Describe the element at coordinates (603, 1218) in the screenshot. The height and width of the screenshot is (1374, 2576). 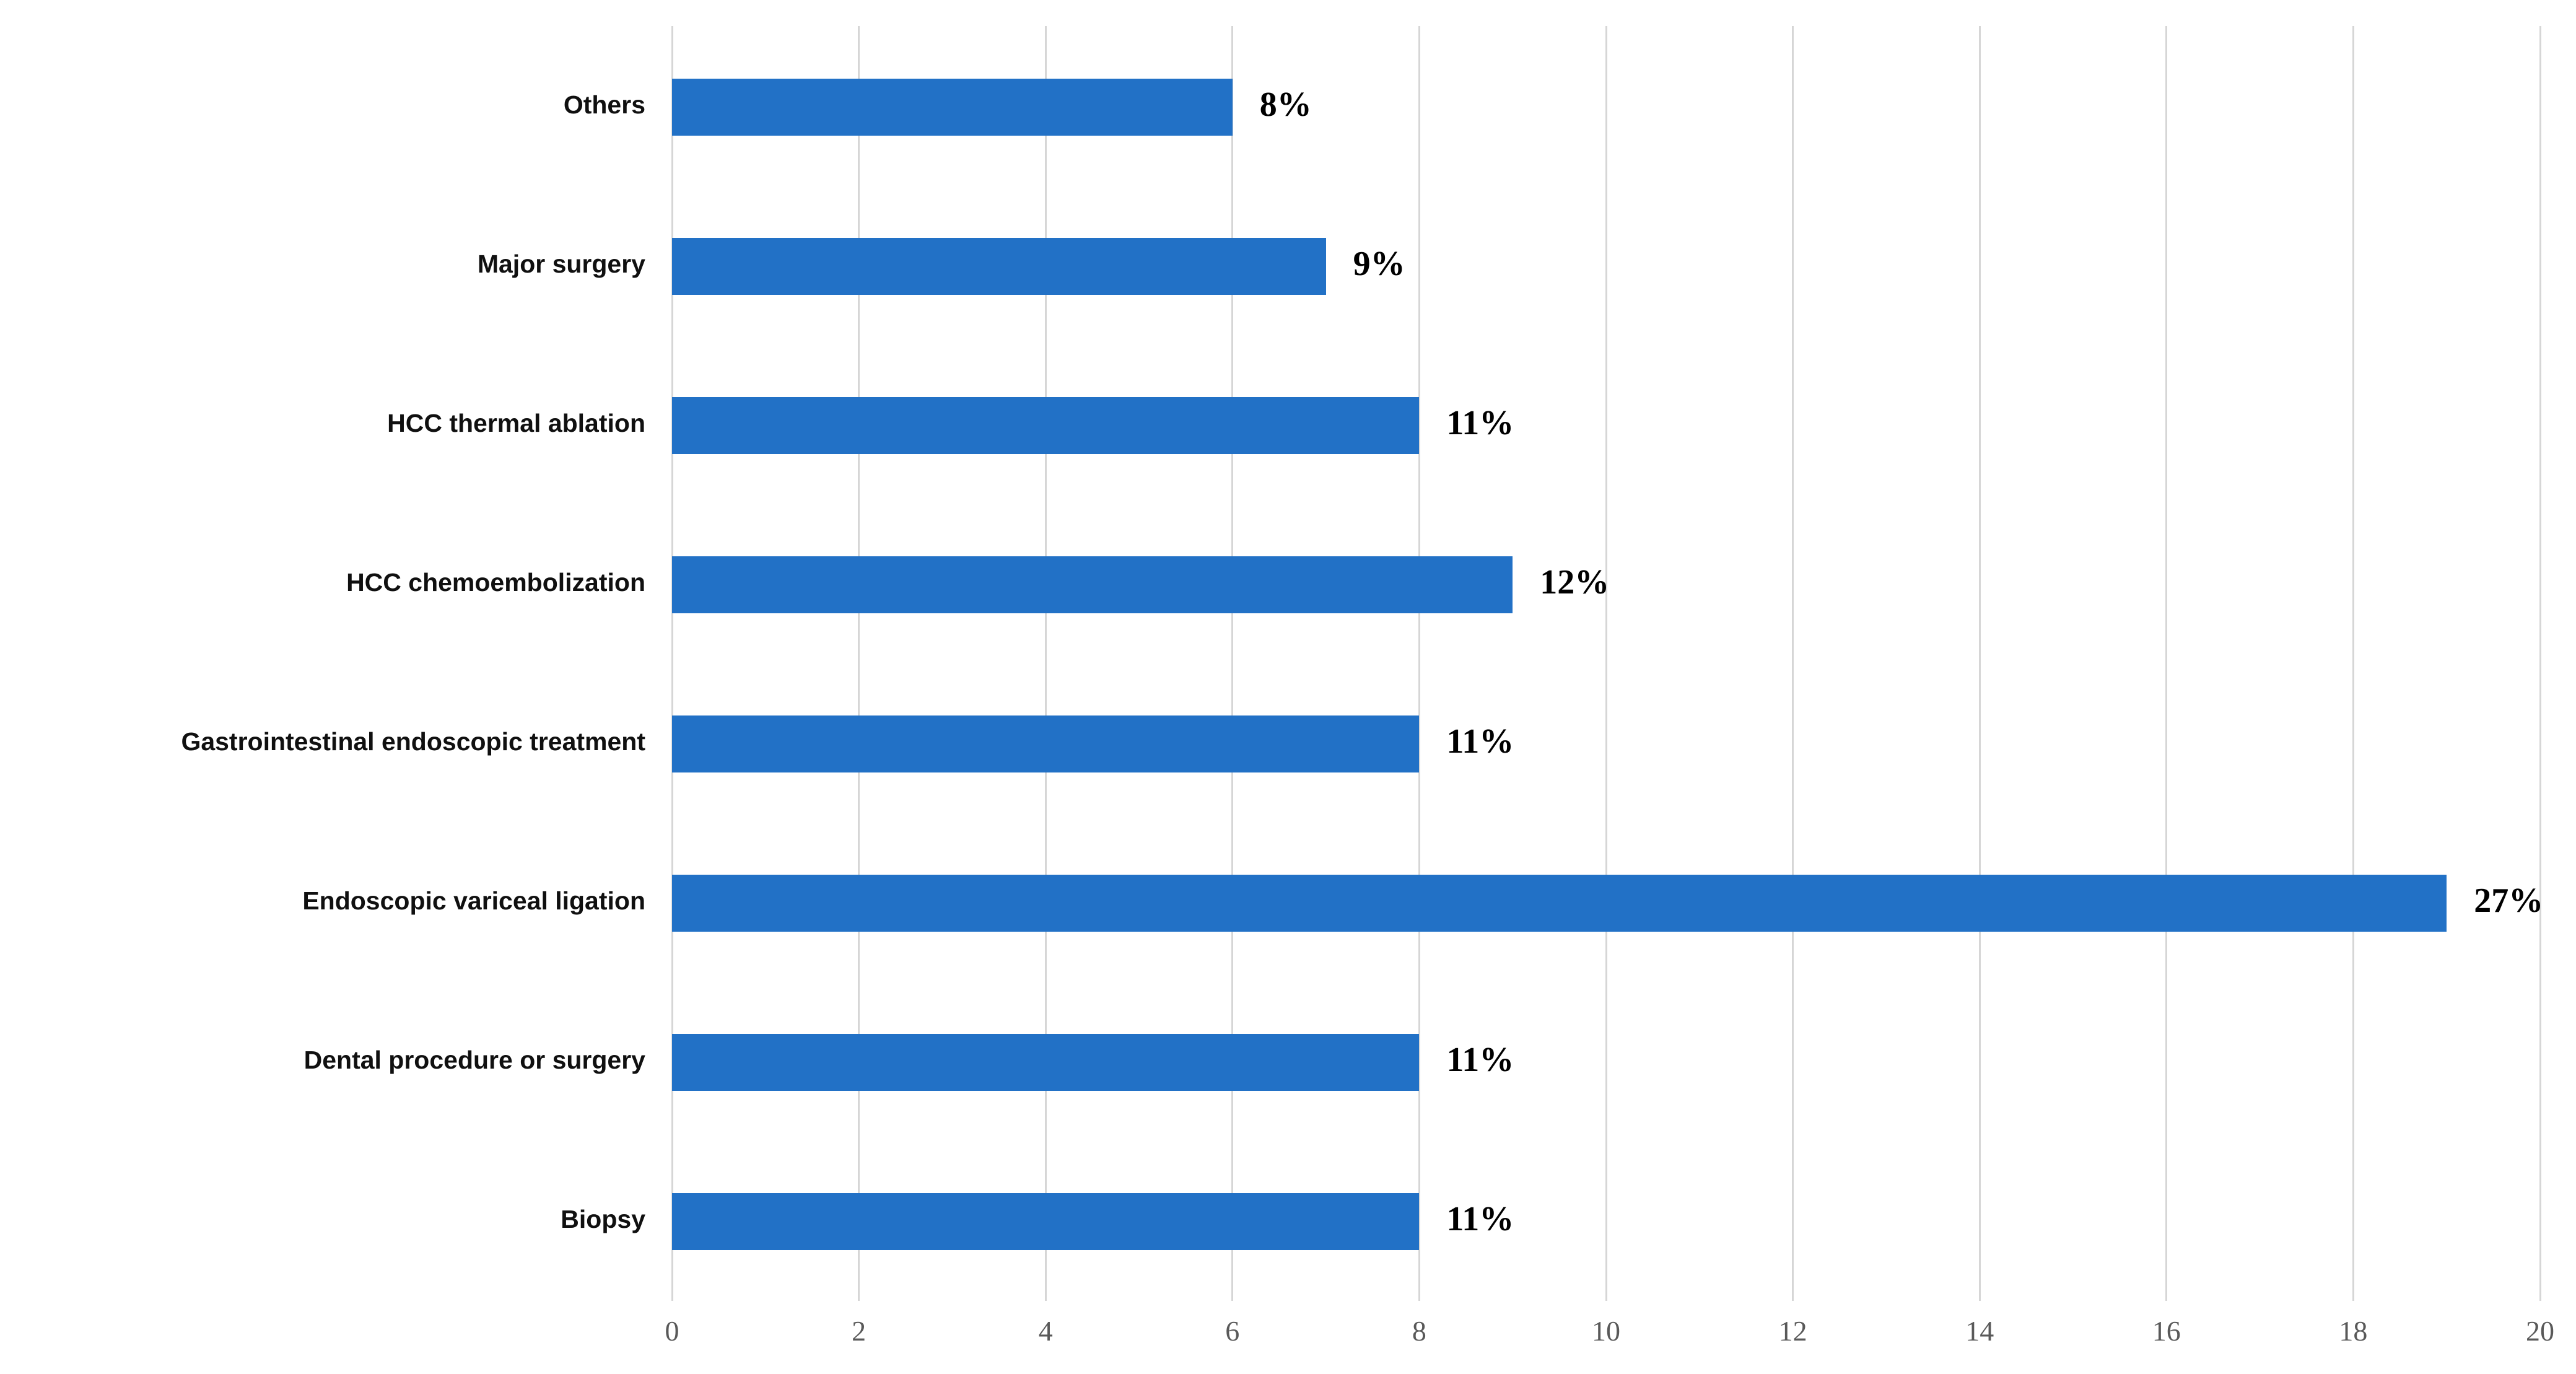
I see `category-label: Biopsy` at that location.